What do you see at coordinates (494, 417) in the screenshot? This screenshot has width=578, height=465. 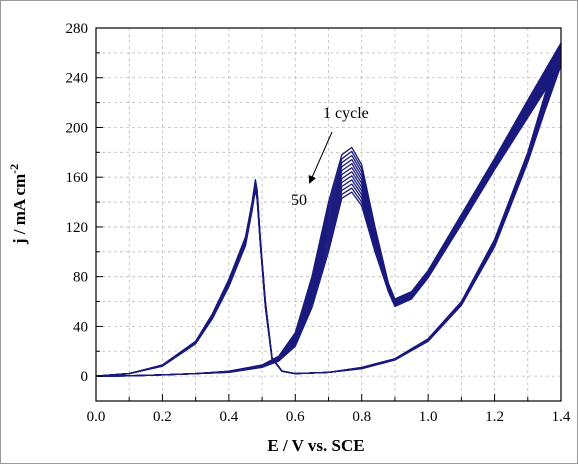 I see `x-tick-label: 1.2` at bounding box center [494, 417].